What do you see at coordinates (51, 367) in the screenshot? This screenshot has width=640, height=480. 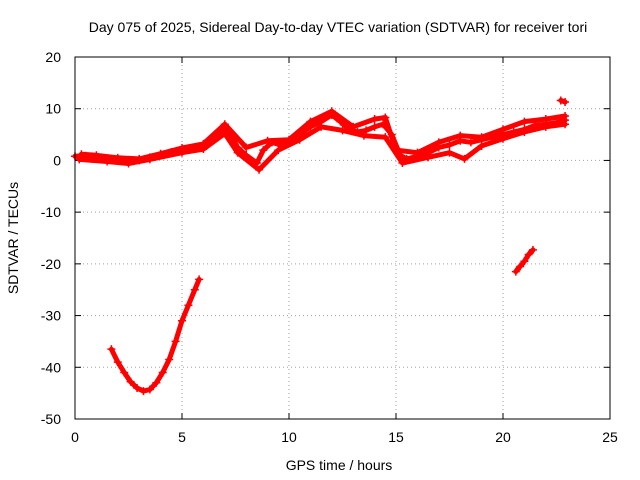 I see `y-tick-label: -40` at bounding box center [51, 367].